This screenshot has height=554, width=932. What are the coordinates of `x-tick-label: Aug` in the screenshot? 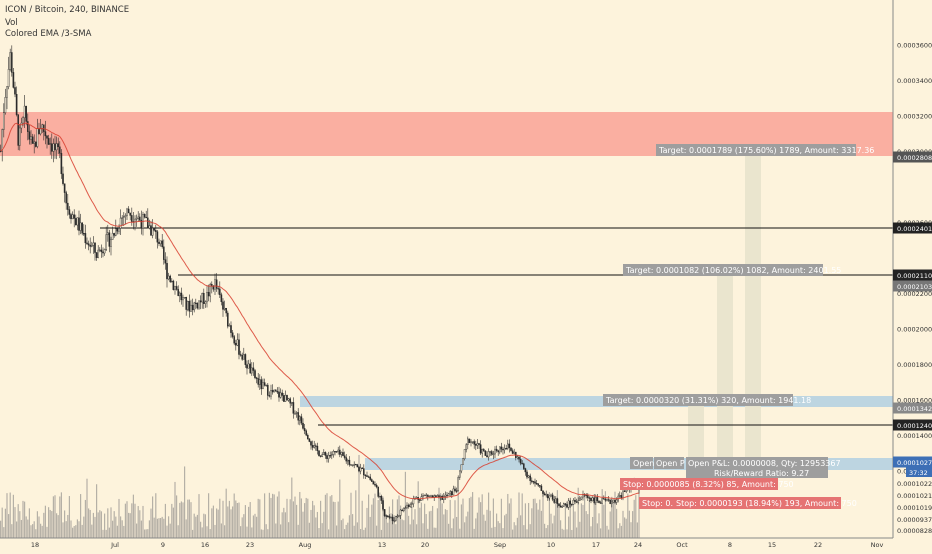 It's located at (305, 545).